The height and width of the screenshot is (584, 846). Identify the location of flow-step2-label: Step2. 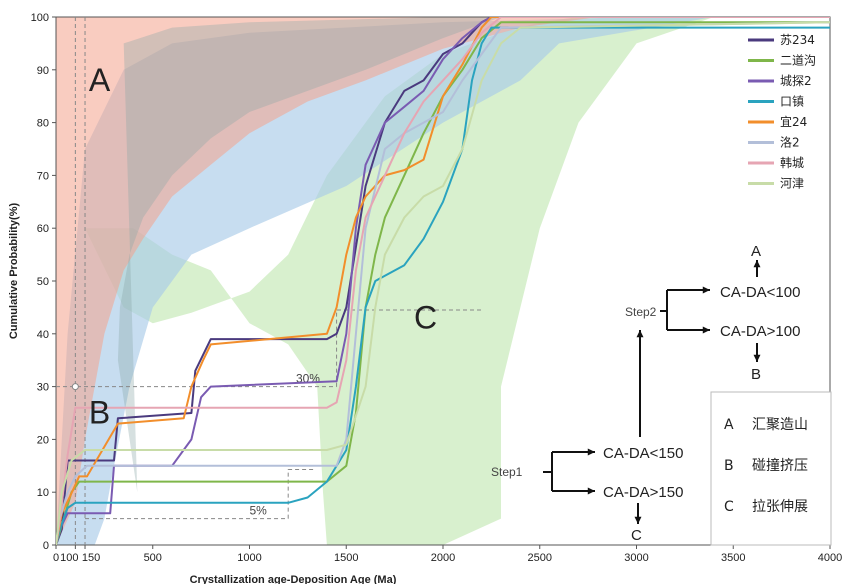
(641, 312).